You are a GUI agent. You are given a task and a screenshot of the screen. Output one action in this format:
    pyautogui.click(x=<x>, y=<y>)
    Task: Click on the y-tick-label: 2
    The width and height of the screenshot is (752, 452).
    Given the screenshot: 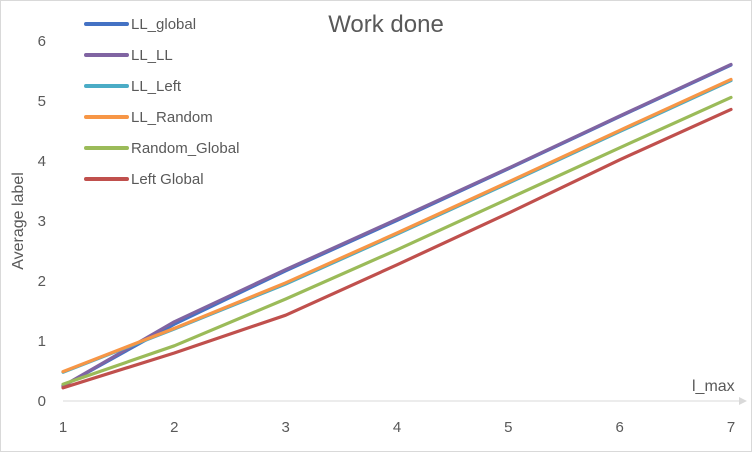 What is the action you would take?
    pyautogui.click(x=42, y=281)
    